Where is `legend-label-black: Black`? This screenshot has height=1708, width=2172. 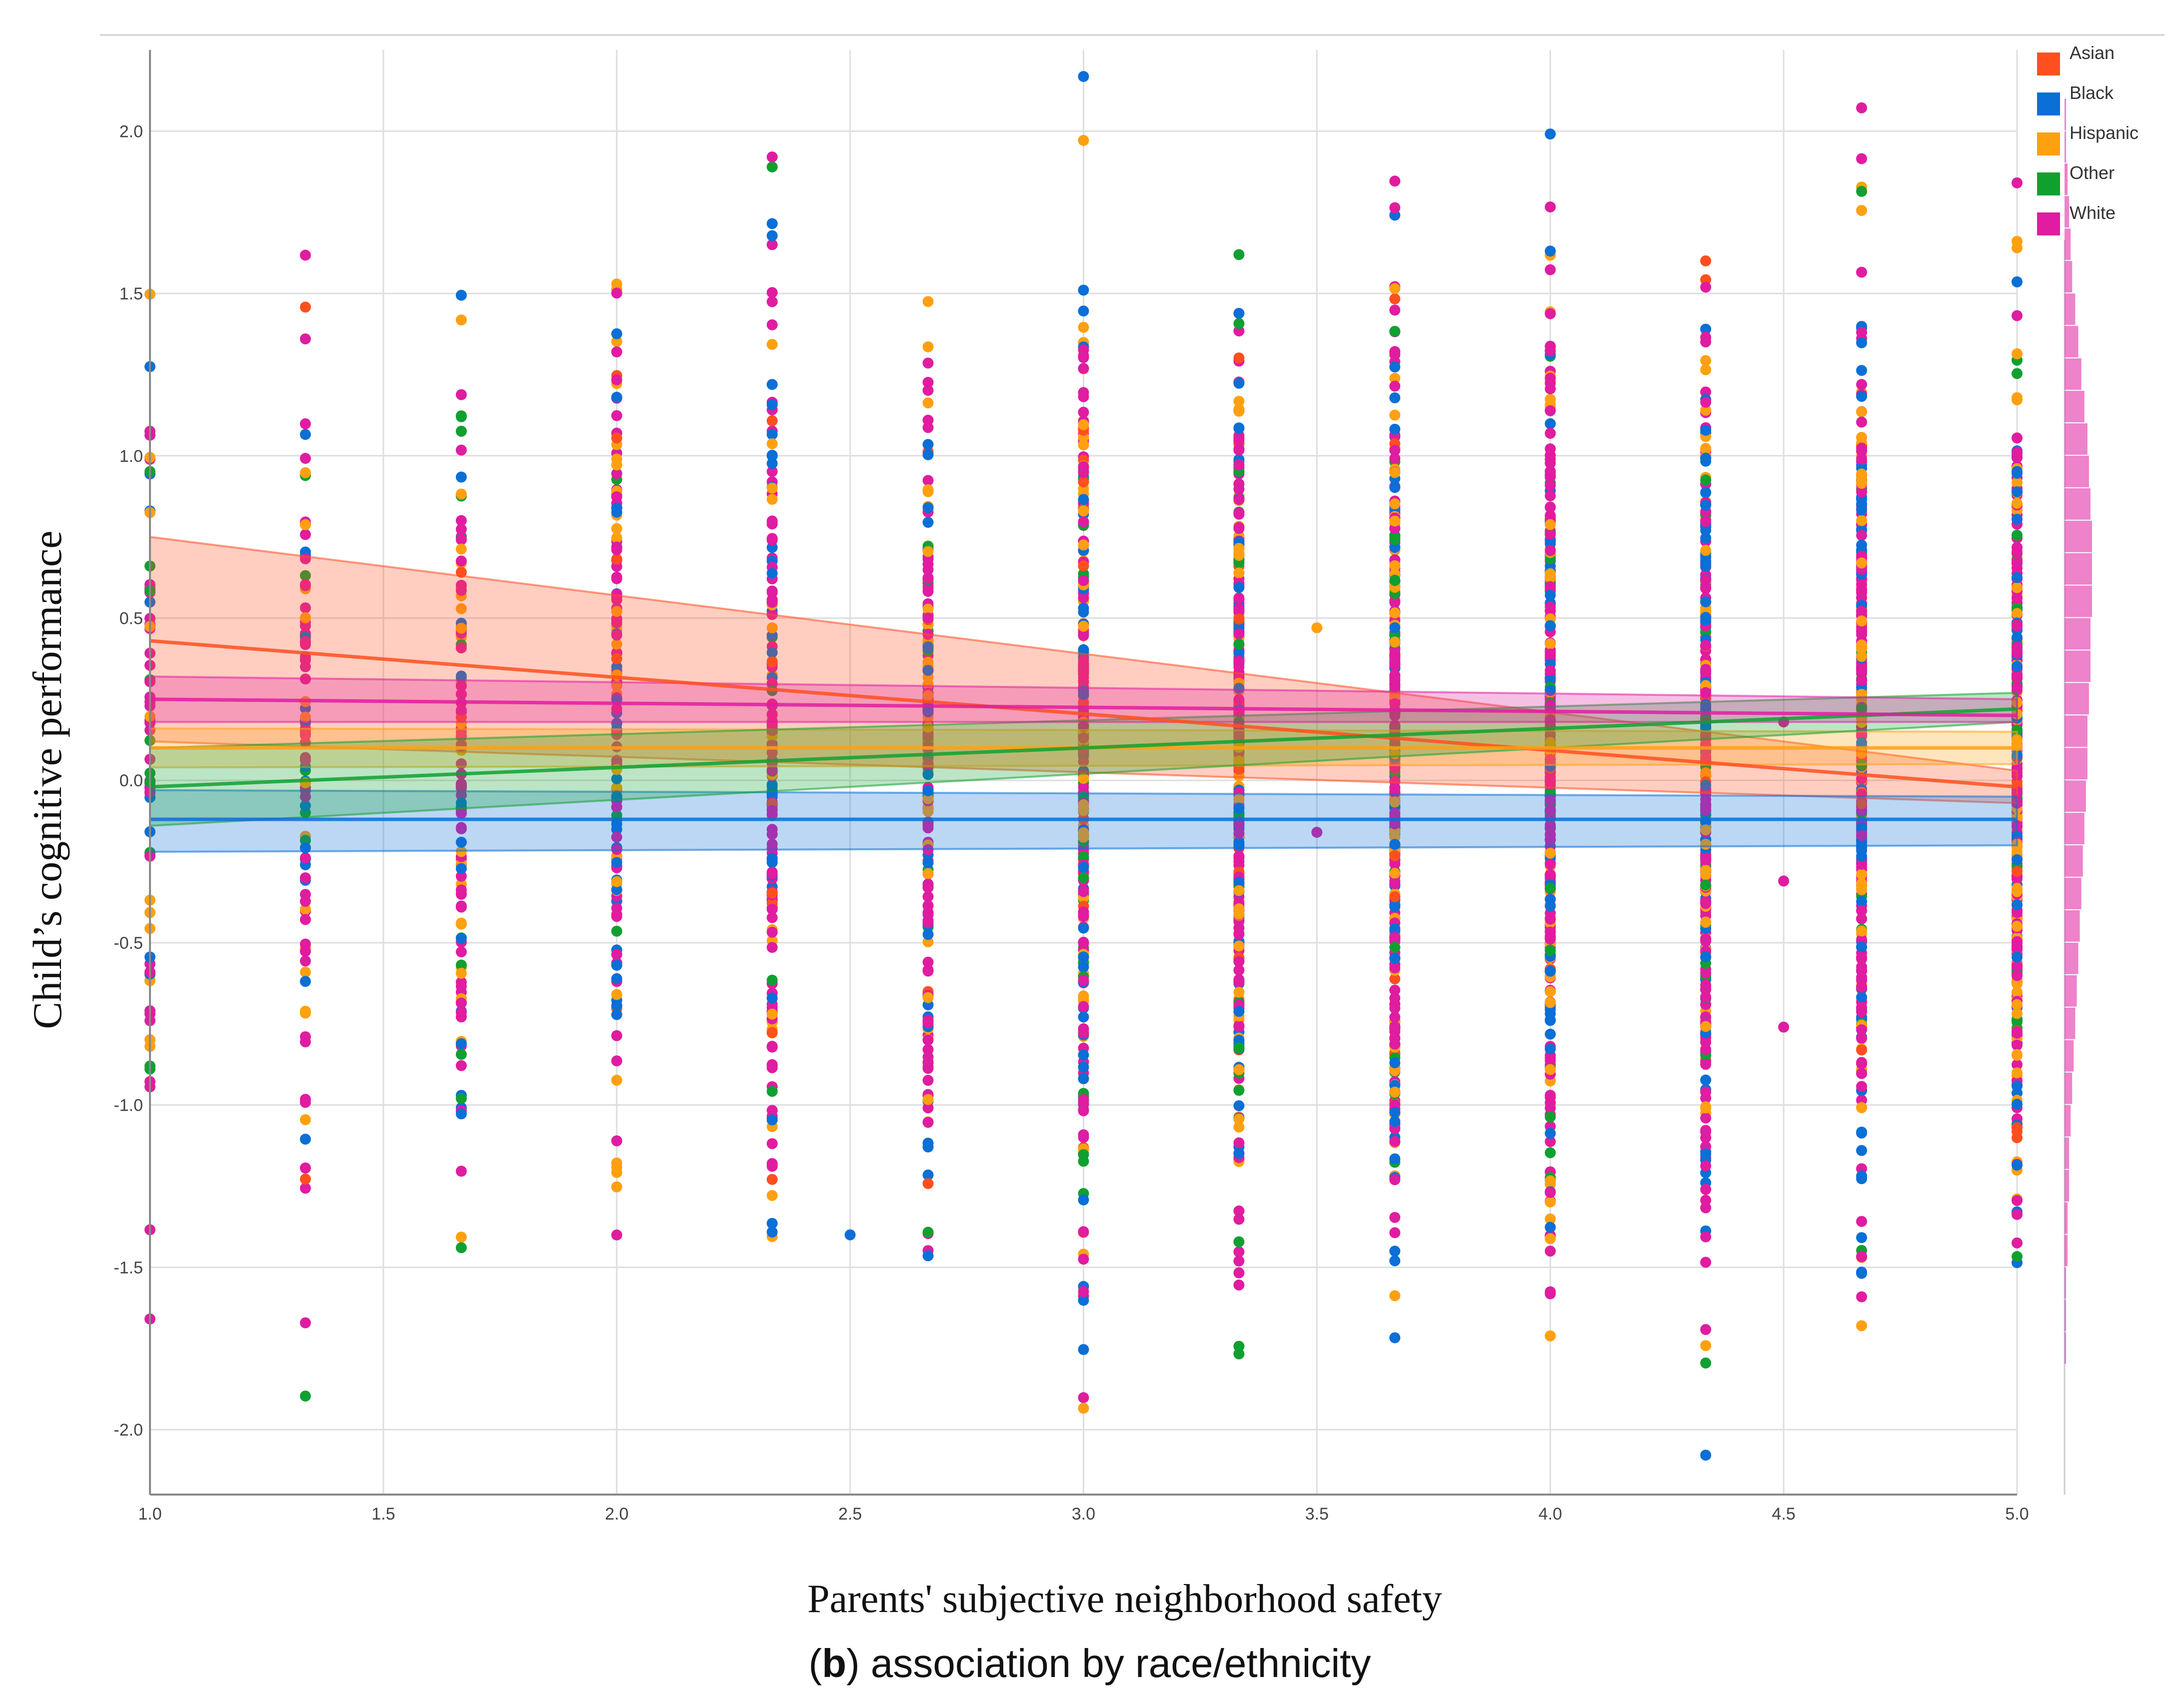
legend-label-black: Black is located at coordinates (2092, 92).